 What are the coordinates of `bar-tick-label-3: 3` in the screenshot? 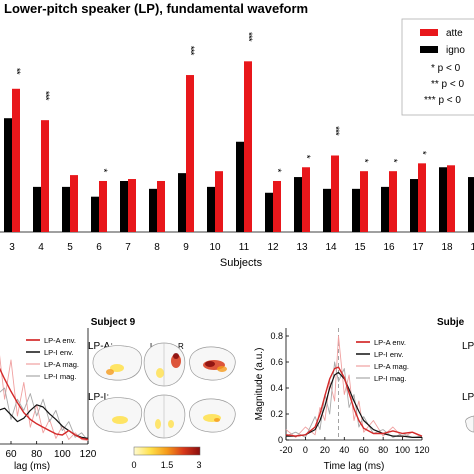 It's located at (12, 247).